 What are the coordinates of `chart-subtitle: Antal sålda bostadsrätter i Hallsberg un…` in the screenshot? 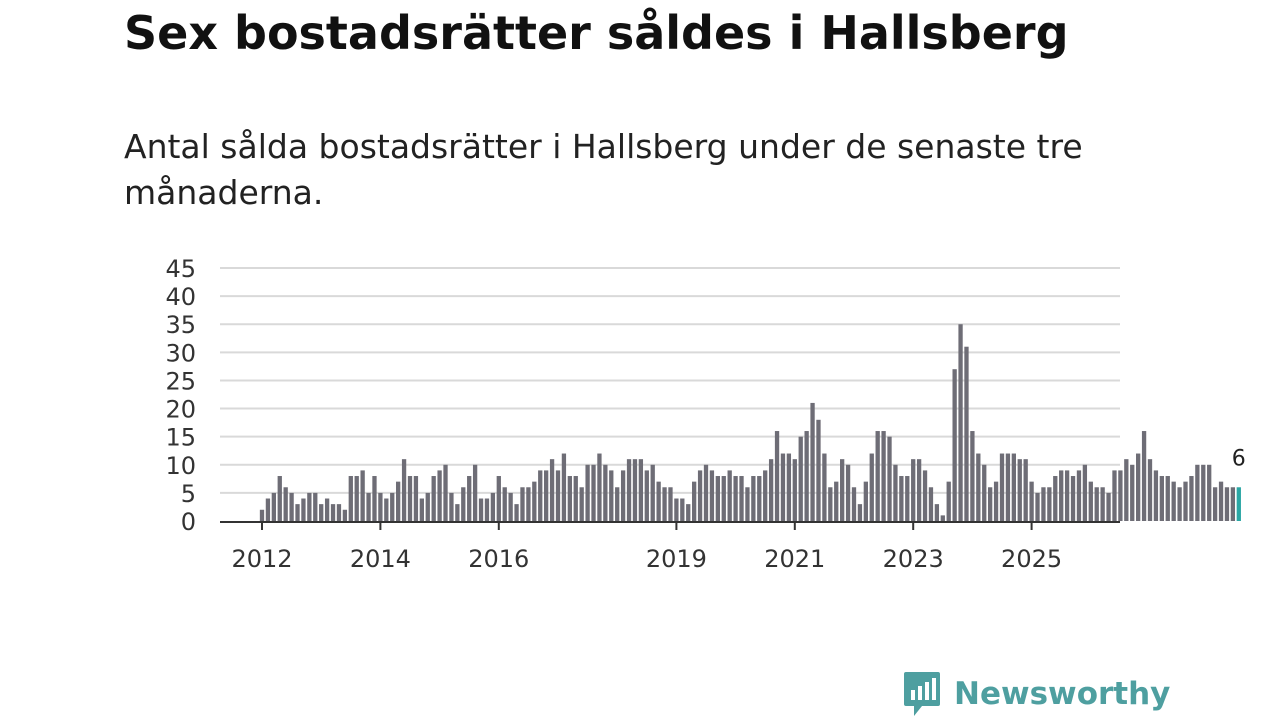 It's located at (603, 169).